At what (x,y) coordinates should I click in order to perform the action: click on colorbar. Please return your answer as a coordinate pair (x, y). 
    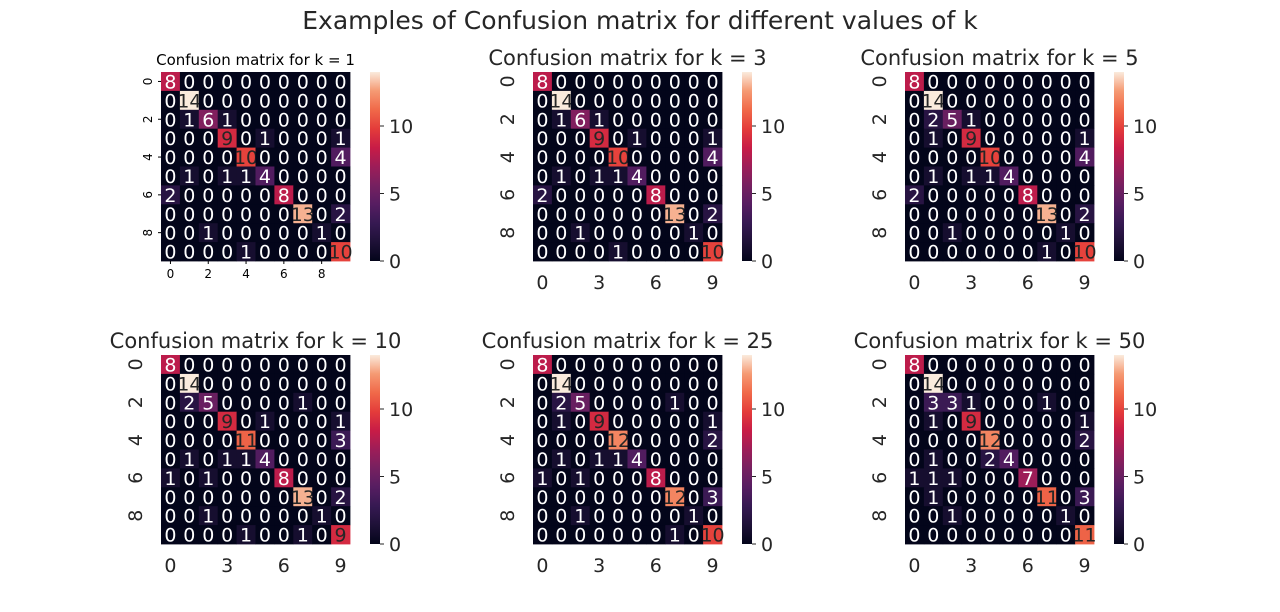
    Looking at the image, I should click on (747, 166).